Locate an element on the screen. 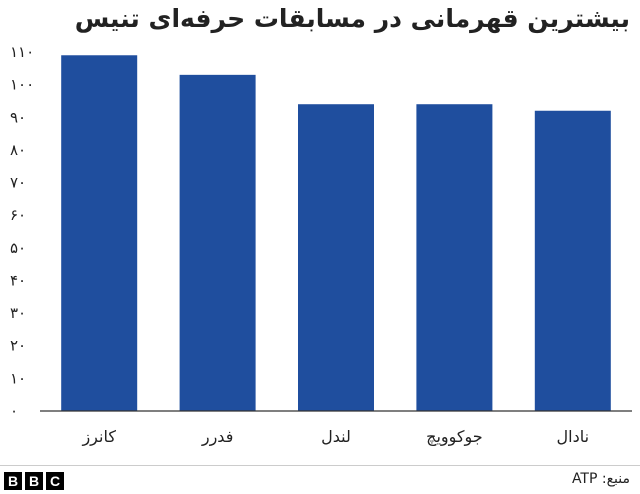 This screenshot has height=494, width=640. y-tick-label: ۸۰ is located at coordinates (18, 150).